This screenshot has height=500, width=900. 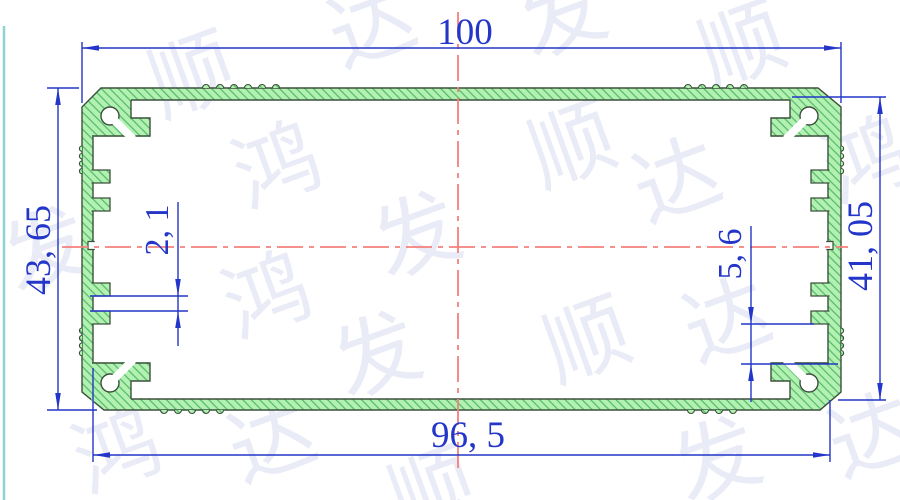 What do you see at coordinates (157, 230) in the screenshot?
I see `dim-label-left-slot-gap: 2, 1` at bounding box center [157, 230].